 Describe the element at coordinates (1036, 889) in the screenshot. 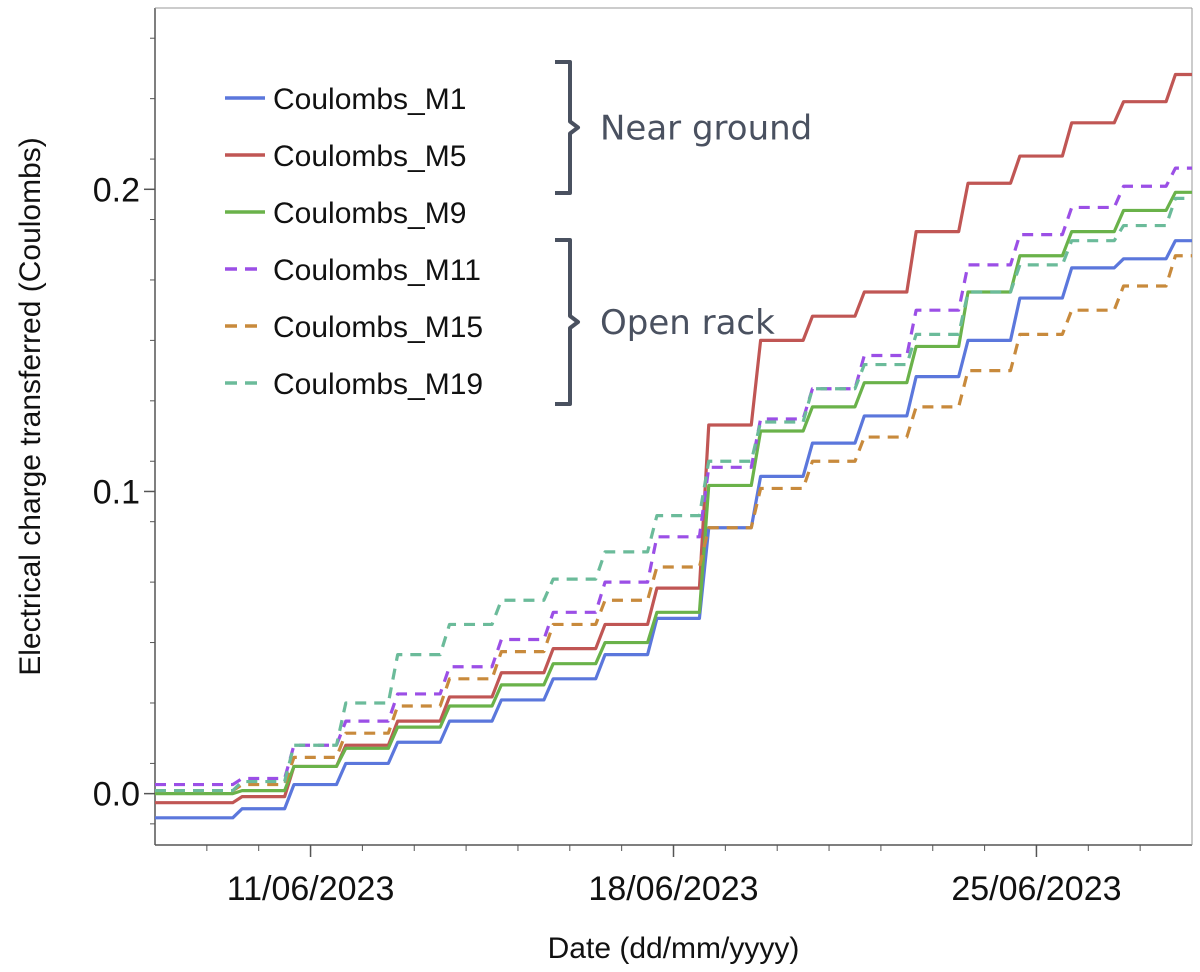

I see `x-tick-label: 25/06/2023` at that location.